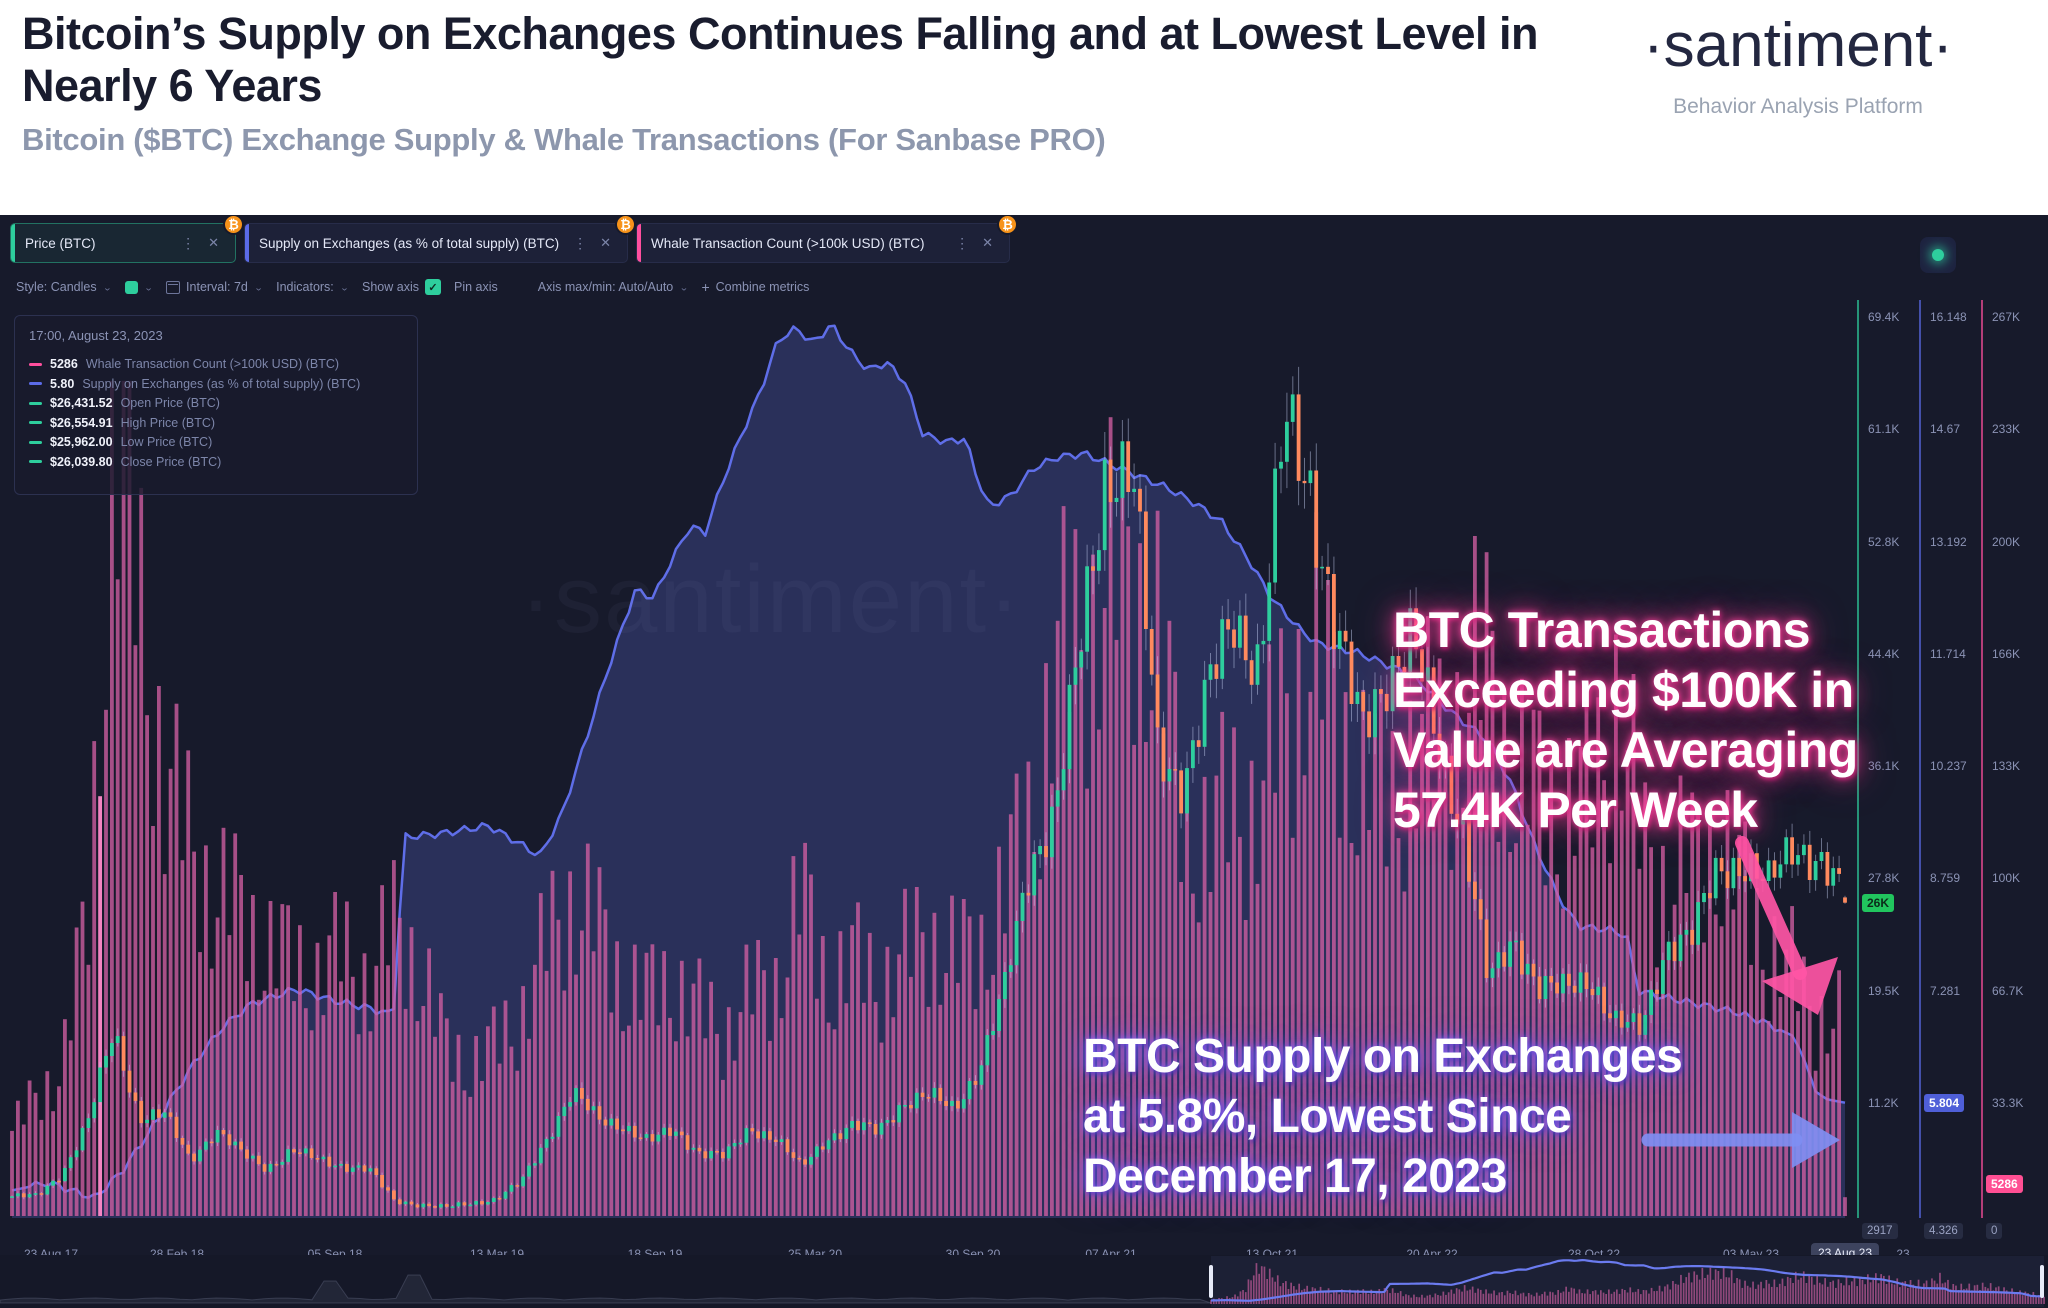 Image resolution: width=2048 pixels, height=1308 pixels. I want to click on pin-axis-label: Pin axis, so click(475, 287).